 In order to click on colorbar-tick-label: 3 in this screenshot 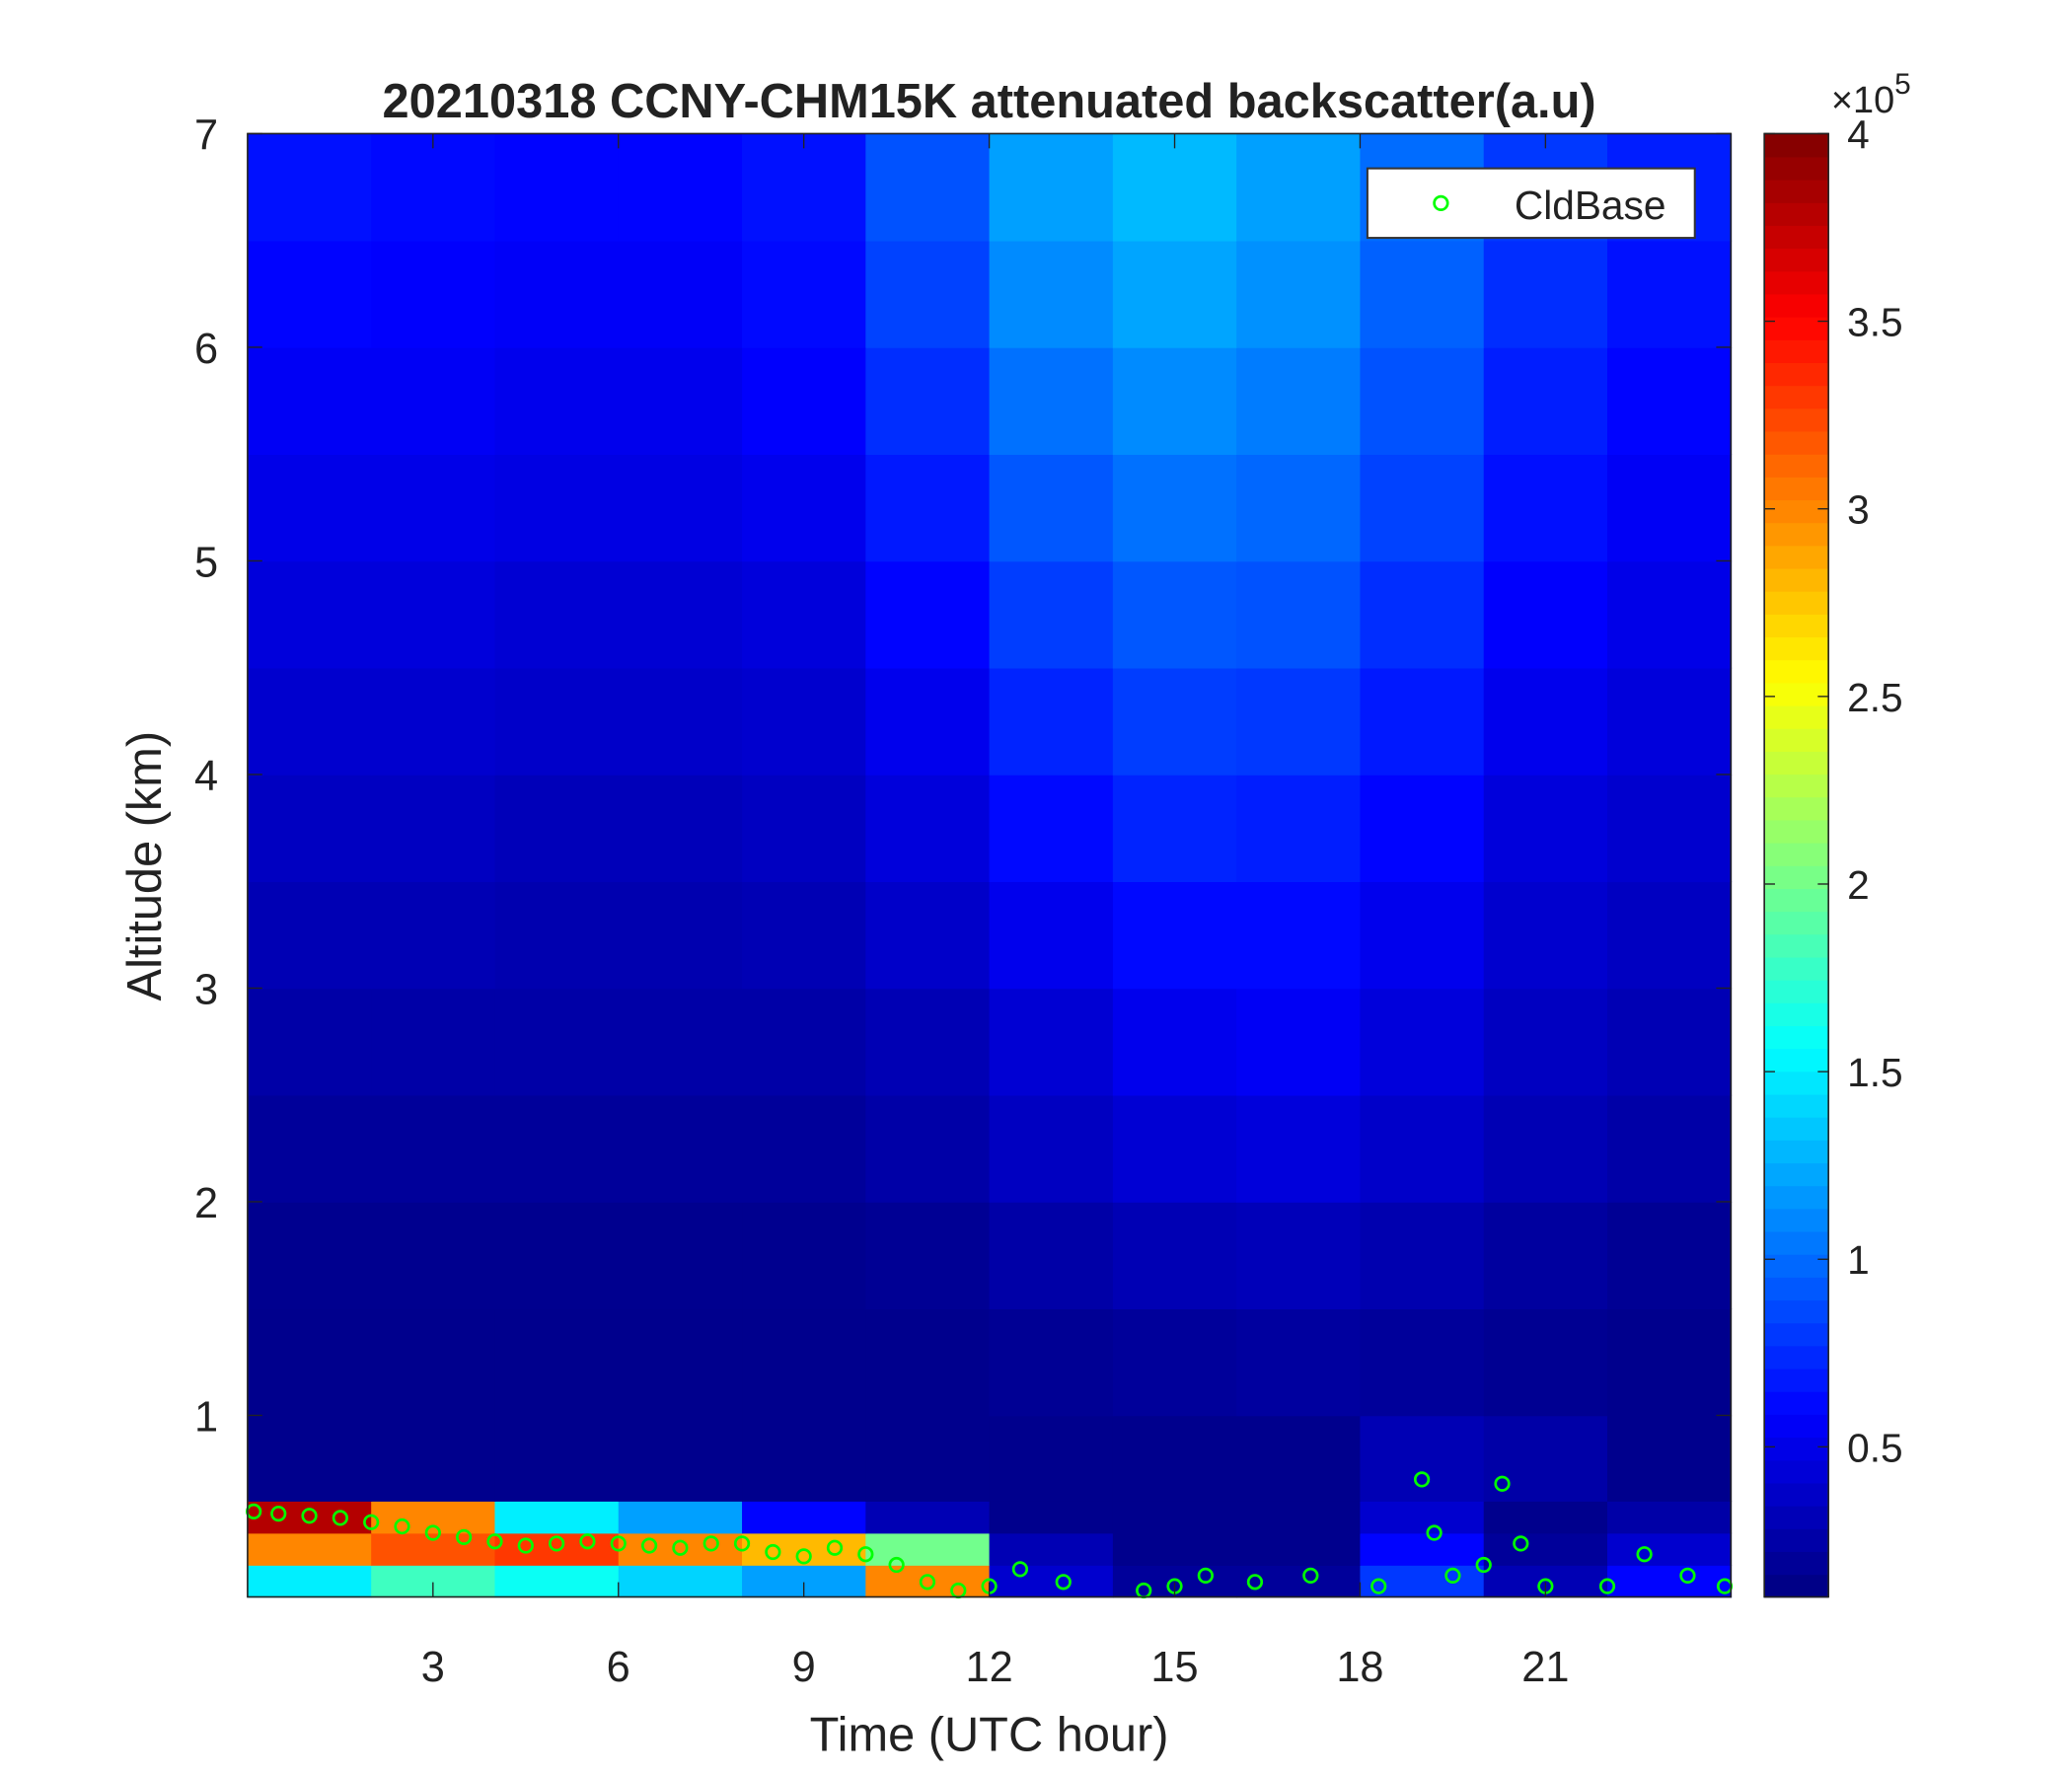, I will do `click(1859, 510)`.